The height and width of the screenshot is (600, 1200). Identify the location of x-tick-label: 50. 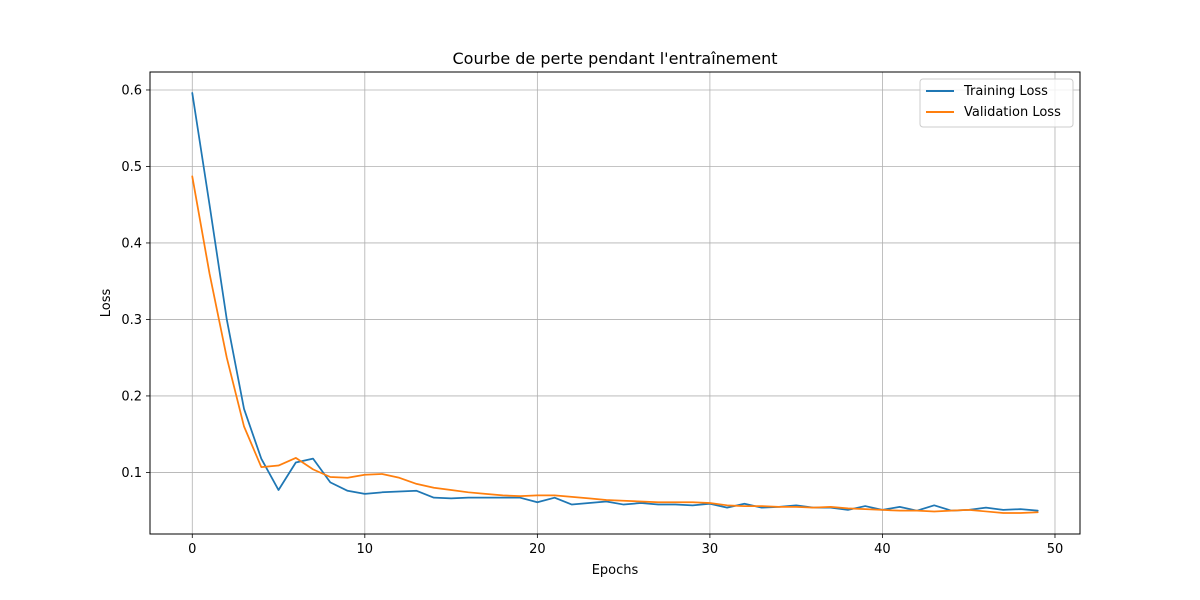
(1055, 549).